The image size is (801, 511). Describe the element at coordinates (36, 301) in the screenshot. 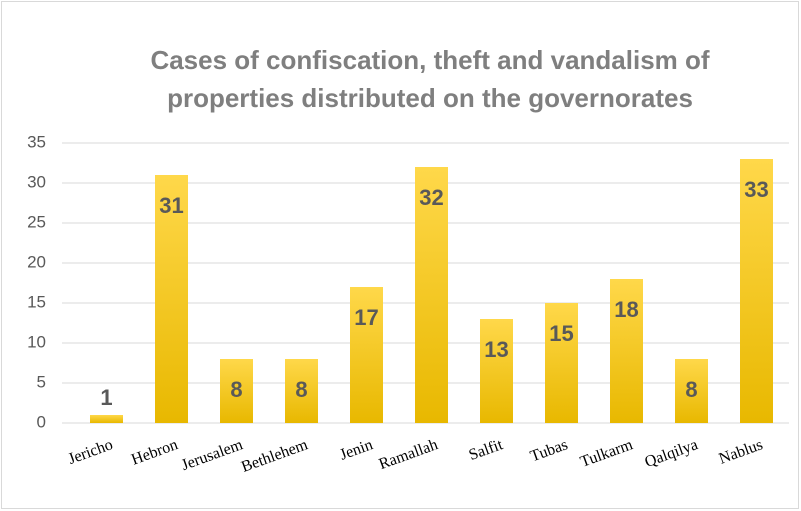

I see `y-tick-label: 15` at that location.